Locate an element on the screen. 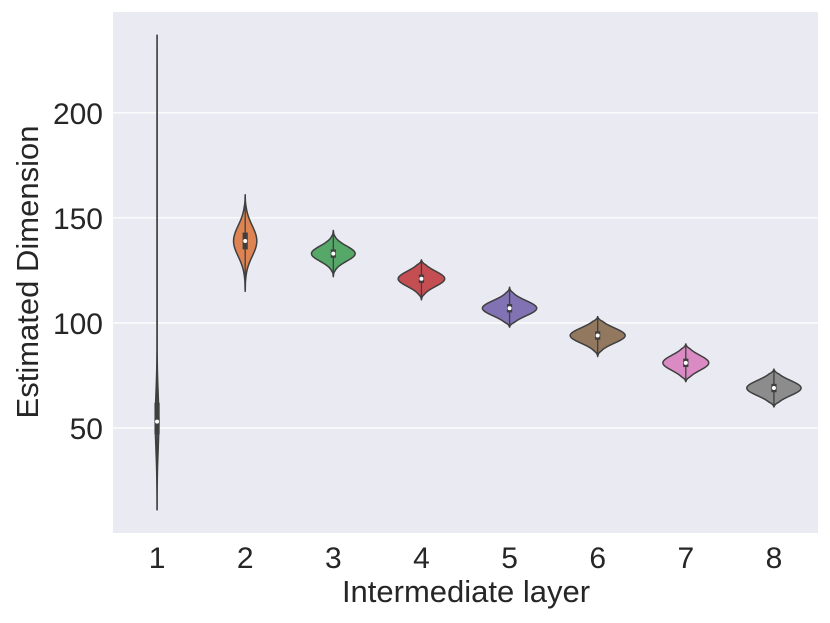  x-tick-label: 3 is located at coordinates (333, 558).